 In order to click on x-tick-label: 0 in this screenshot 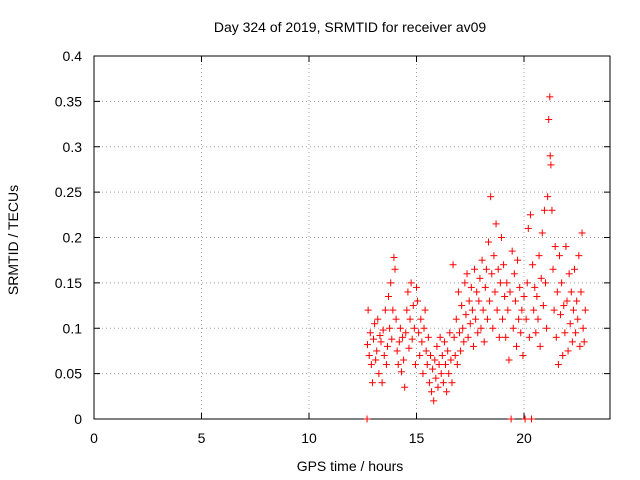, I will do `click(94, 438)`.